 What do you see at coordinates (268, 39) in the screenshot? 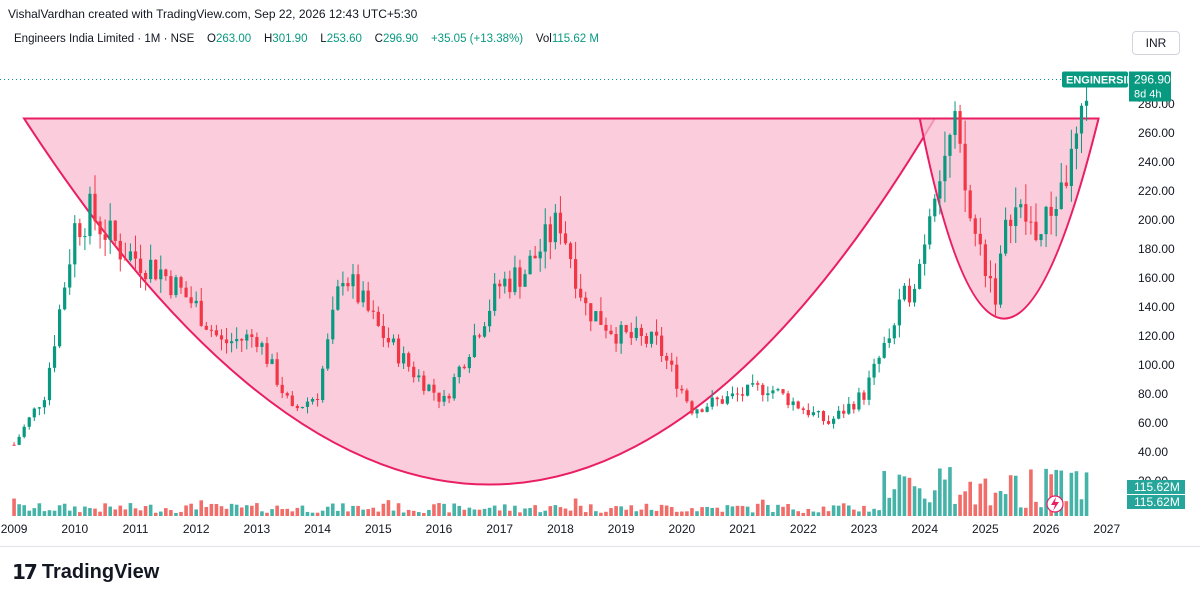
I see `high-label: H` at bounding box center [268, 39].